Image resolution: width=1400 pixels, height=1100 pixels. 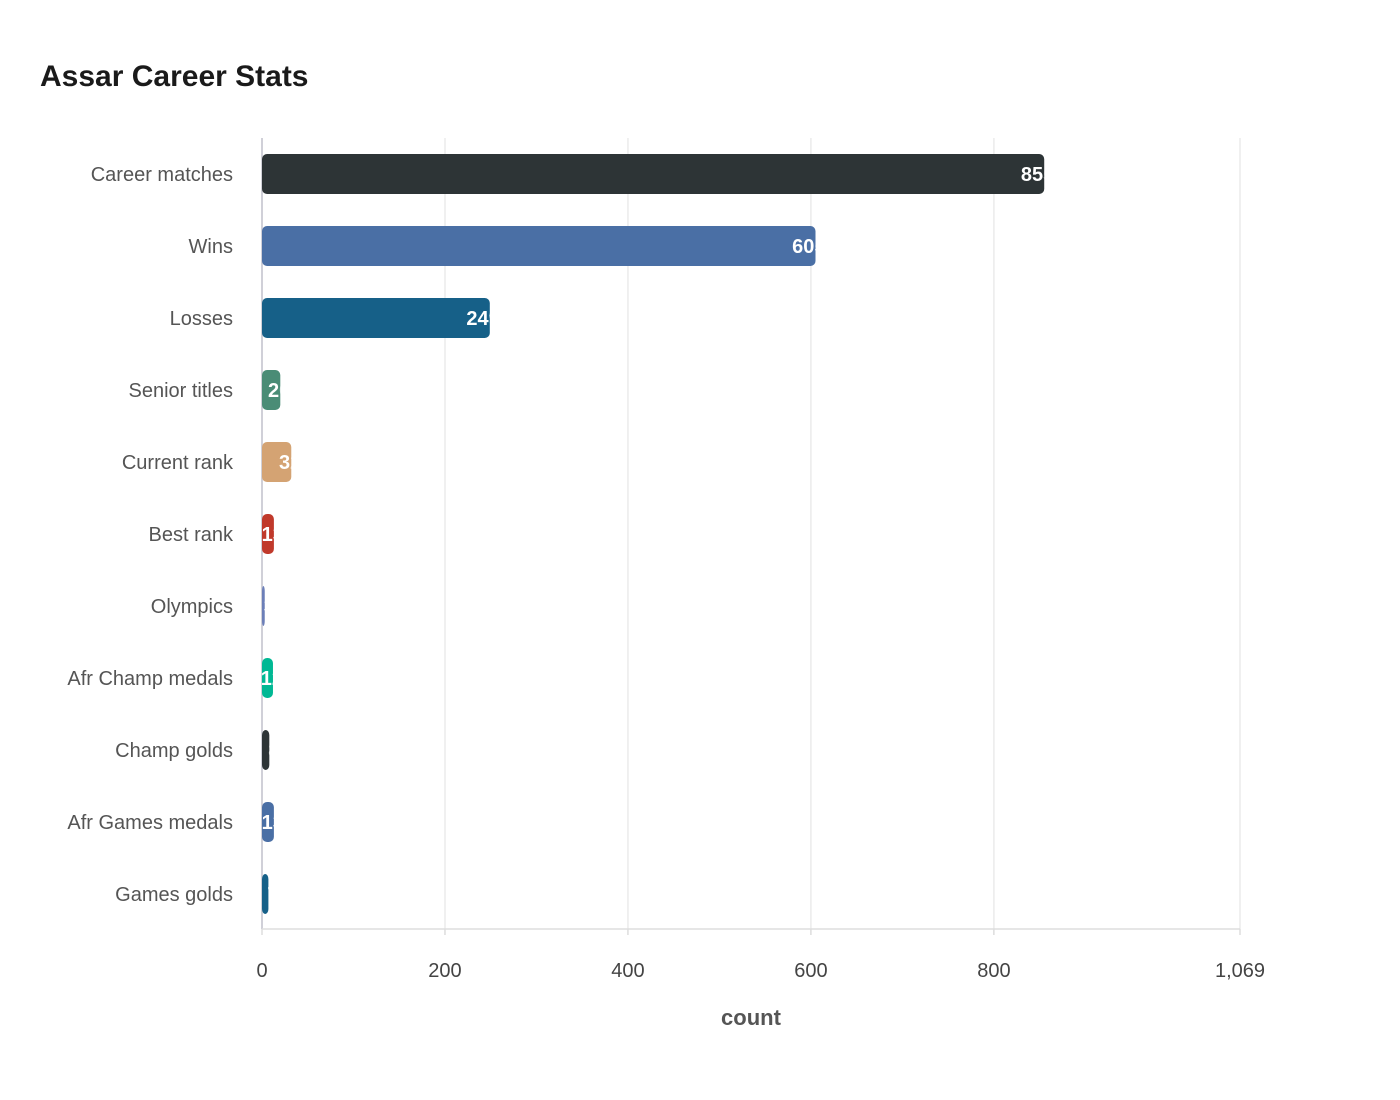 I want to click on category-label: Olympics, so click(x=192, y=607).